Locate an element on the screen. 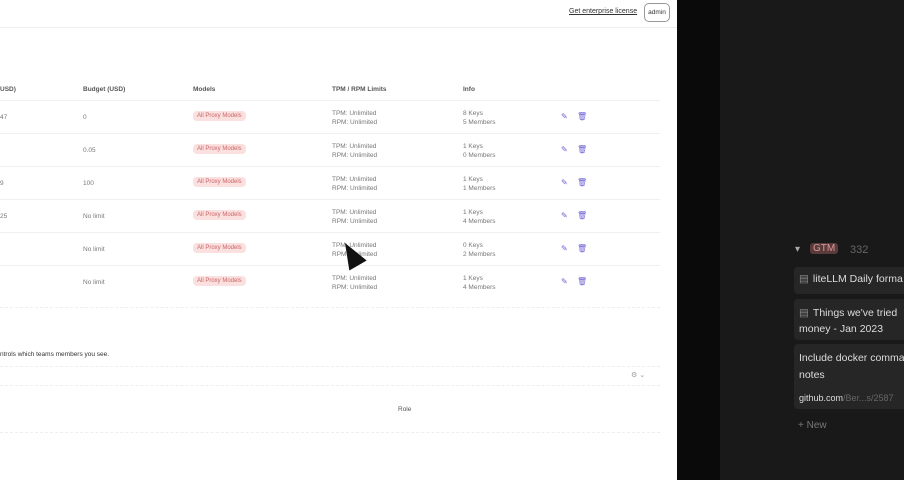 The width and height of the screenshot is (904, 480). keys-count: 8 Keys is located at coordinates (473, 113).